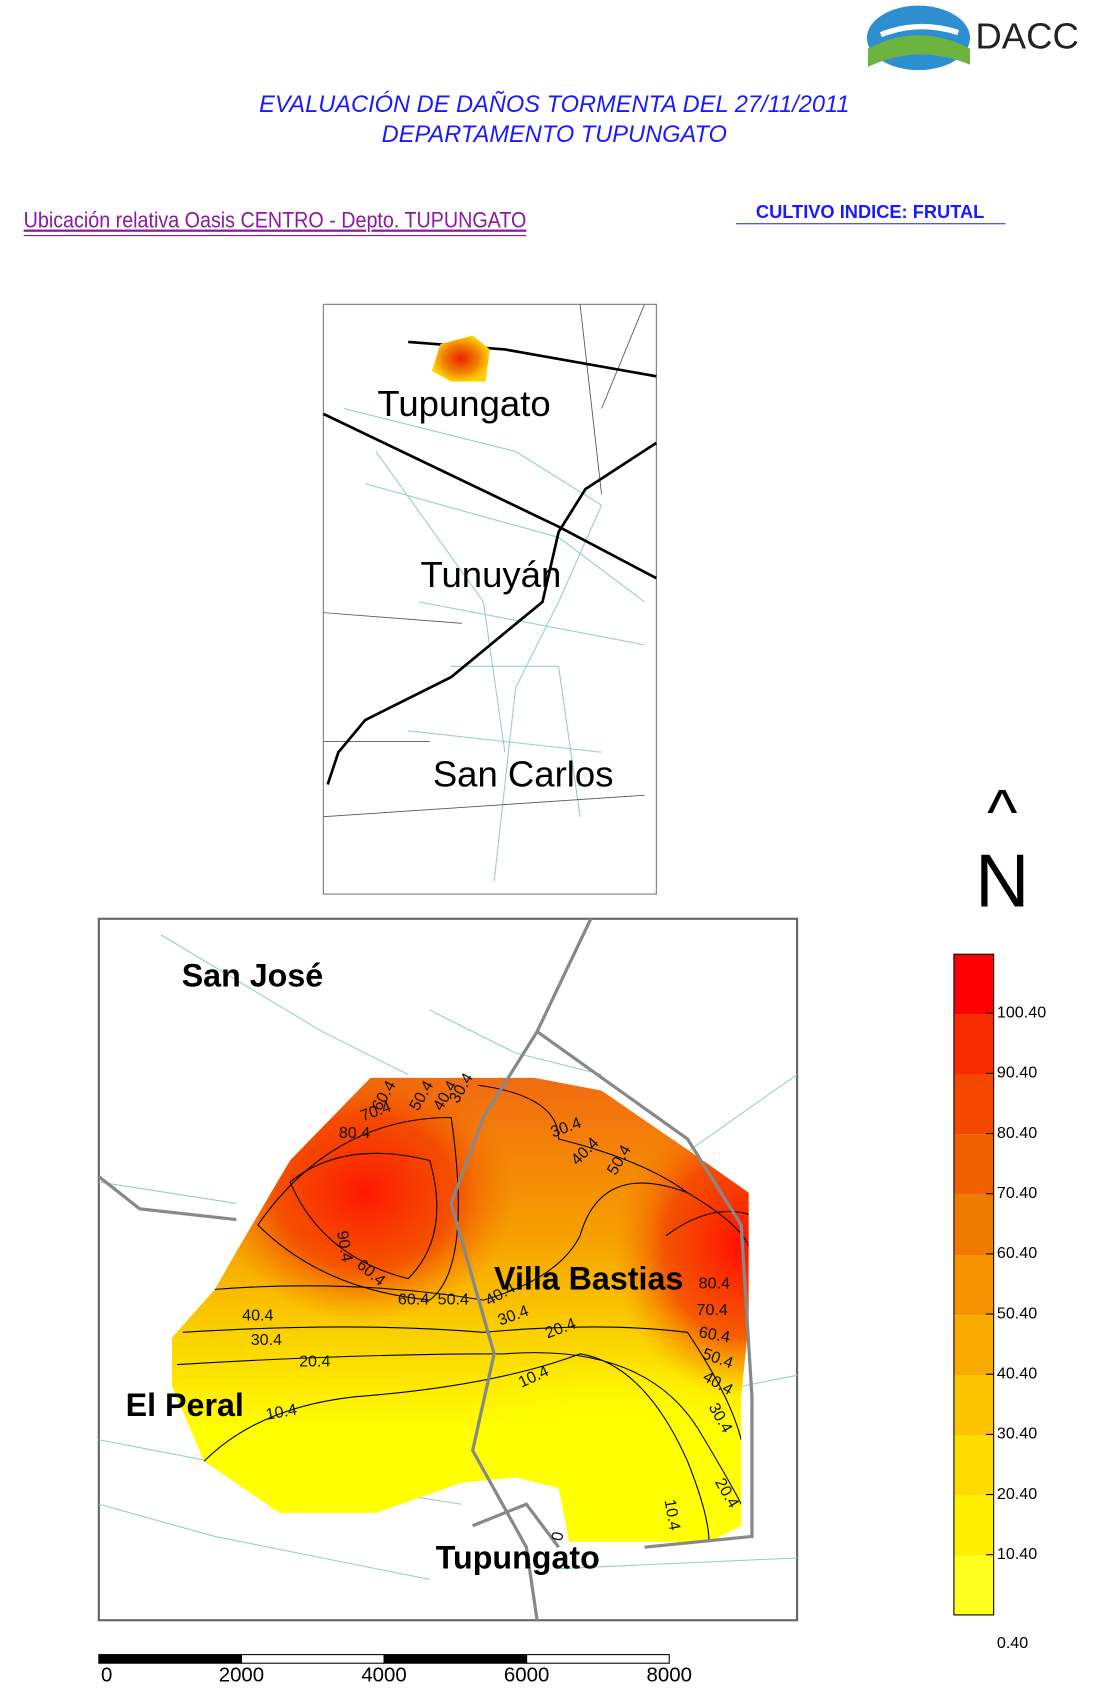 This screenshot has height=1690, width=1100. Describe the element at coordinates (1017, 1554) in the screenshot. I see `legend-label: 10.40` at that location.